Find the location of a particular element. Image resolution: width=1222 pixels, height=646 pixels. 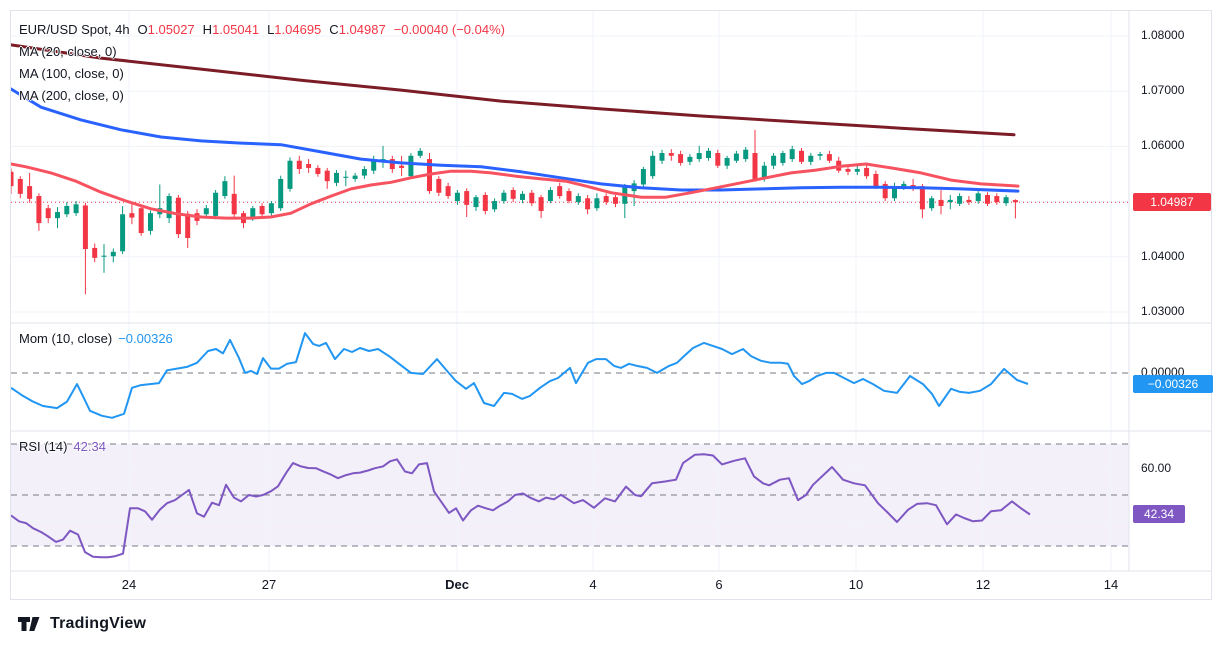

time-axis-label: 6 is located at coordinates (719, 584).